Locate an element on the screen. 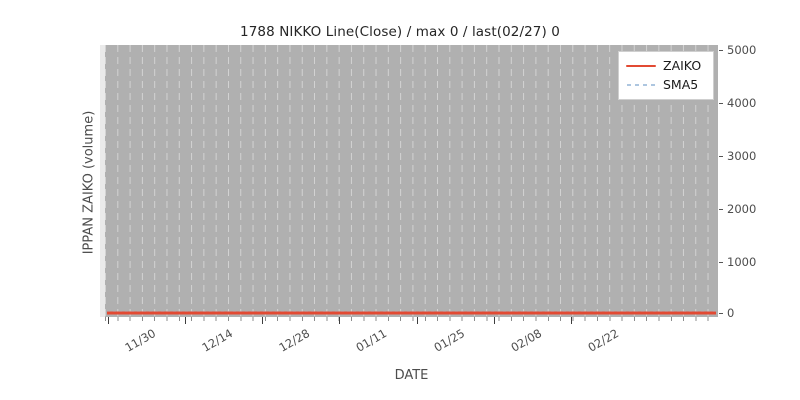 The image size is (800, 400). chart-legend: ZAIKO SMA5 is located at coordinates (666, 75).